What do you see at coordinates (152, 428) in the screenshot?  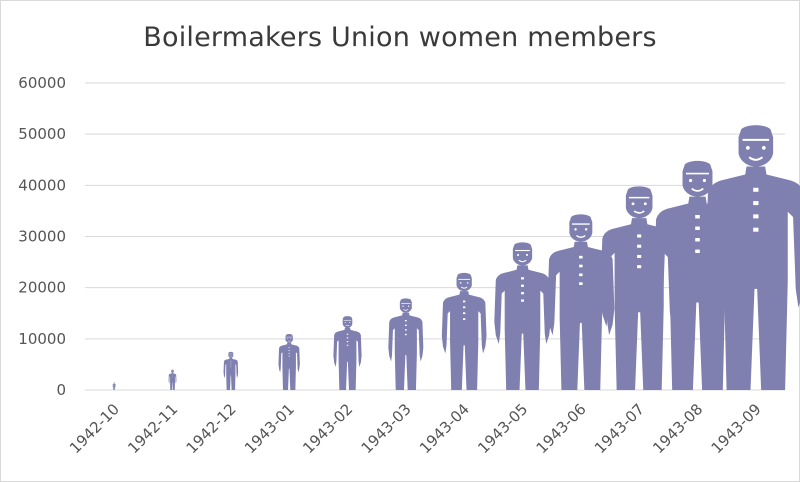 I see `x-tick-label: 1942-11` at bounding box center [152, 428].